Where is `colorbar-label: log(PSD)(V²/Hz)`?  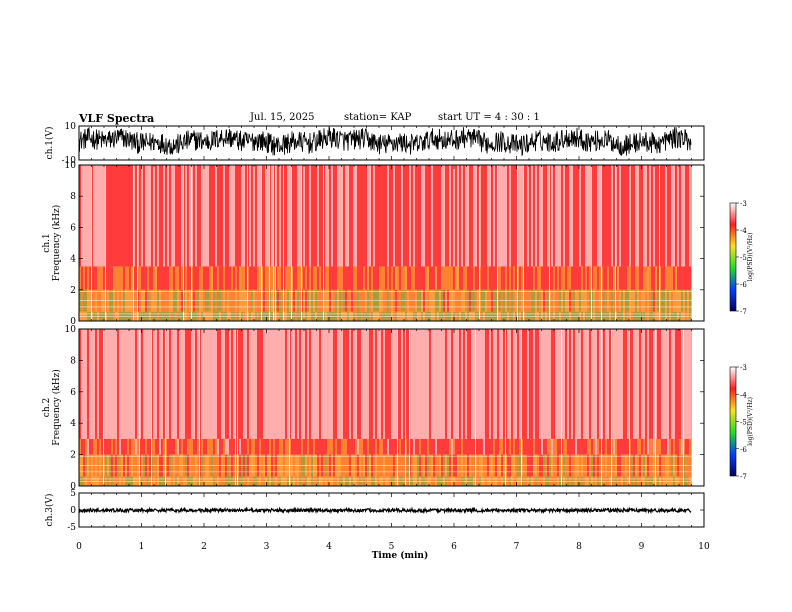
colorbar-label: log(PSD)(V²/Hz) is located at coordinates (750, 257).